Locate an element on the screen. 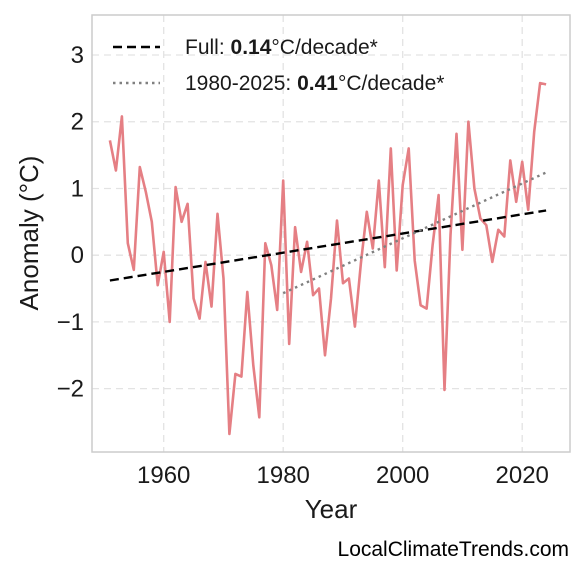  legend-rate: 0.14 is located at coordinates (251, 47).